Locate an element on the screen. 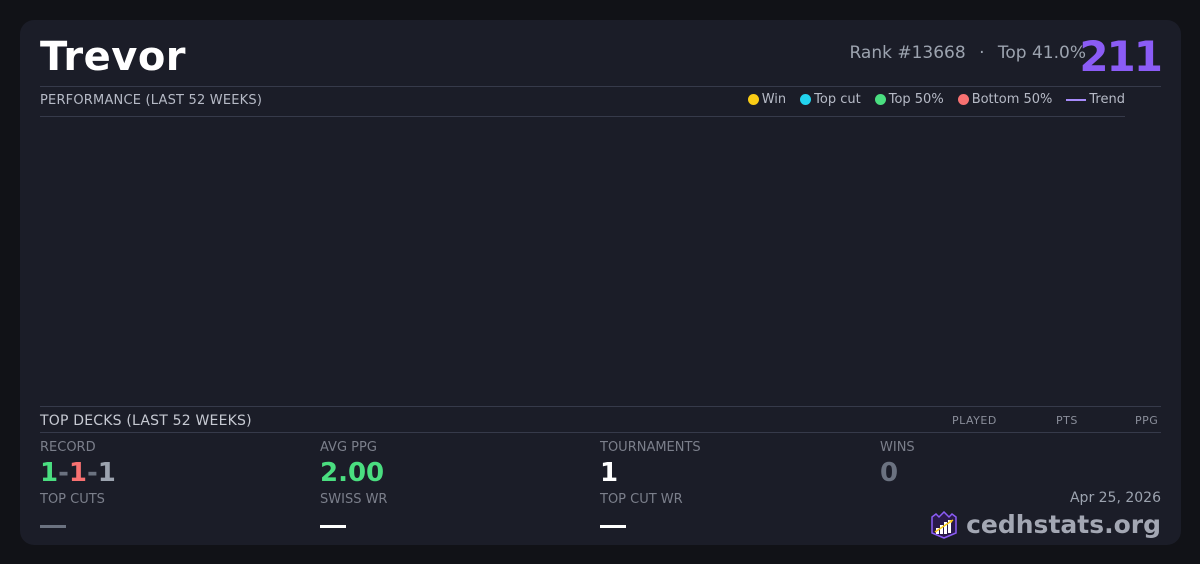 This screenshot has width=1200, height=564. brand-name: cedhstats.org is located at coordinates (1063, 524).